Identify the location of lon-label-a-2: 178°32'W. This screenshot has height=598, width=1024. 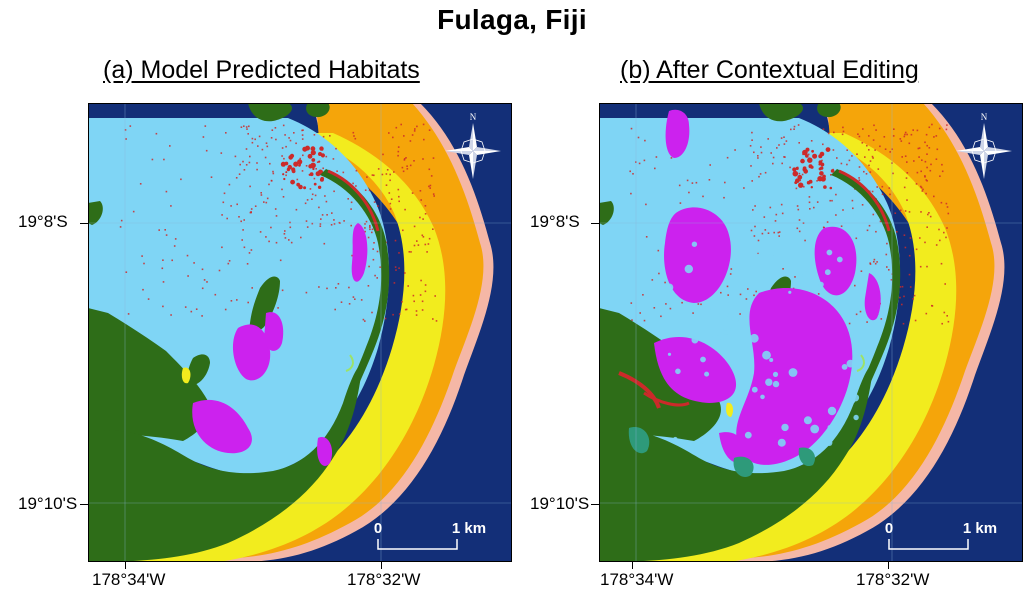
(384, 579).